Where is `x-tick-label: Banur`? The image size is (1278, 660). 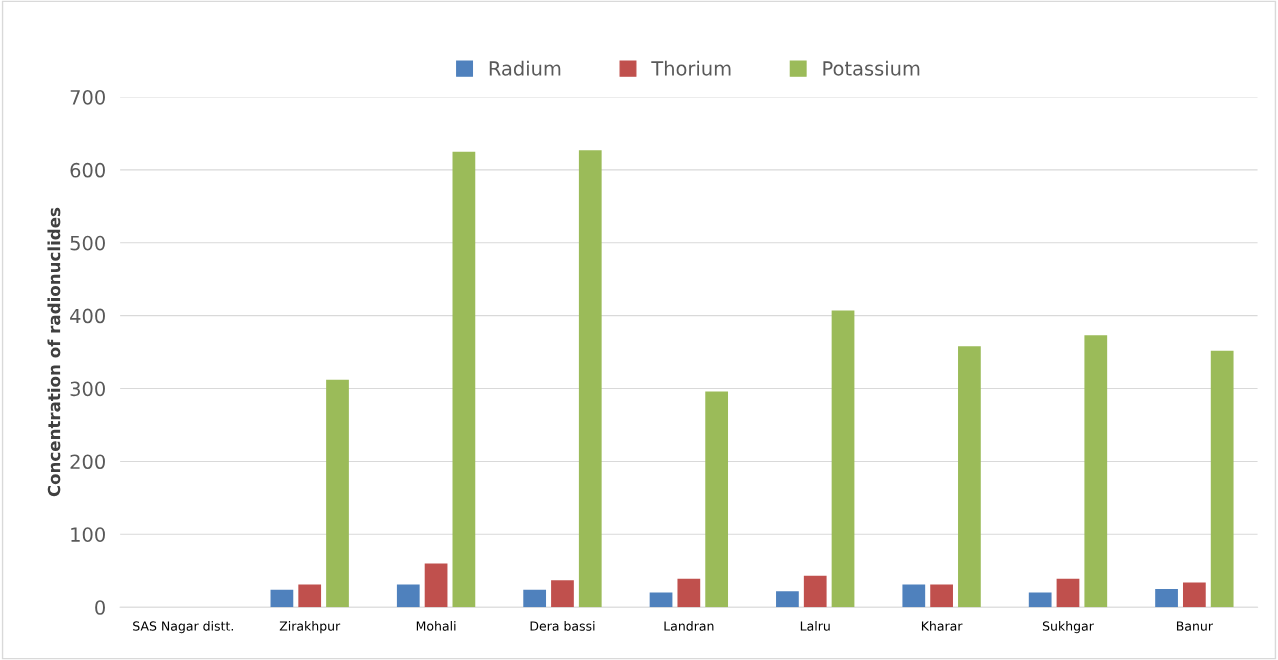 x-tick-label: Banur is located at coordinates (1194, 626).